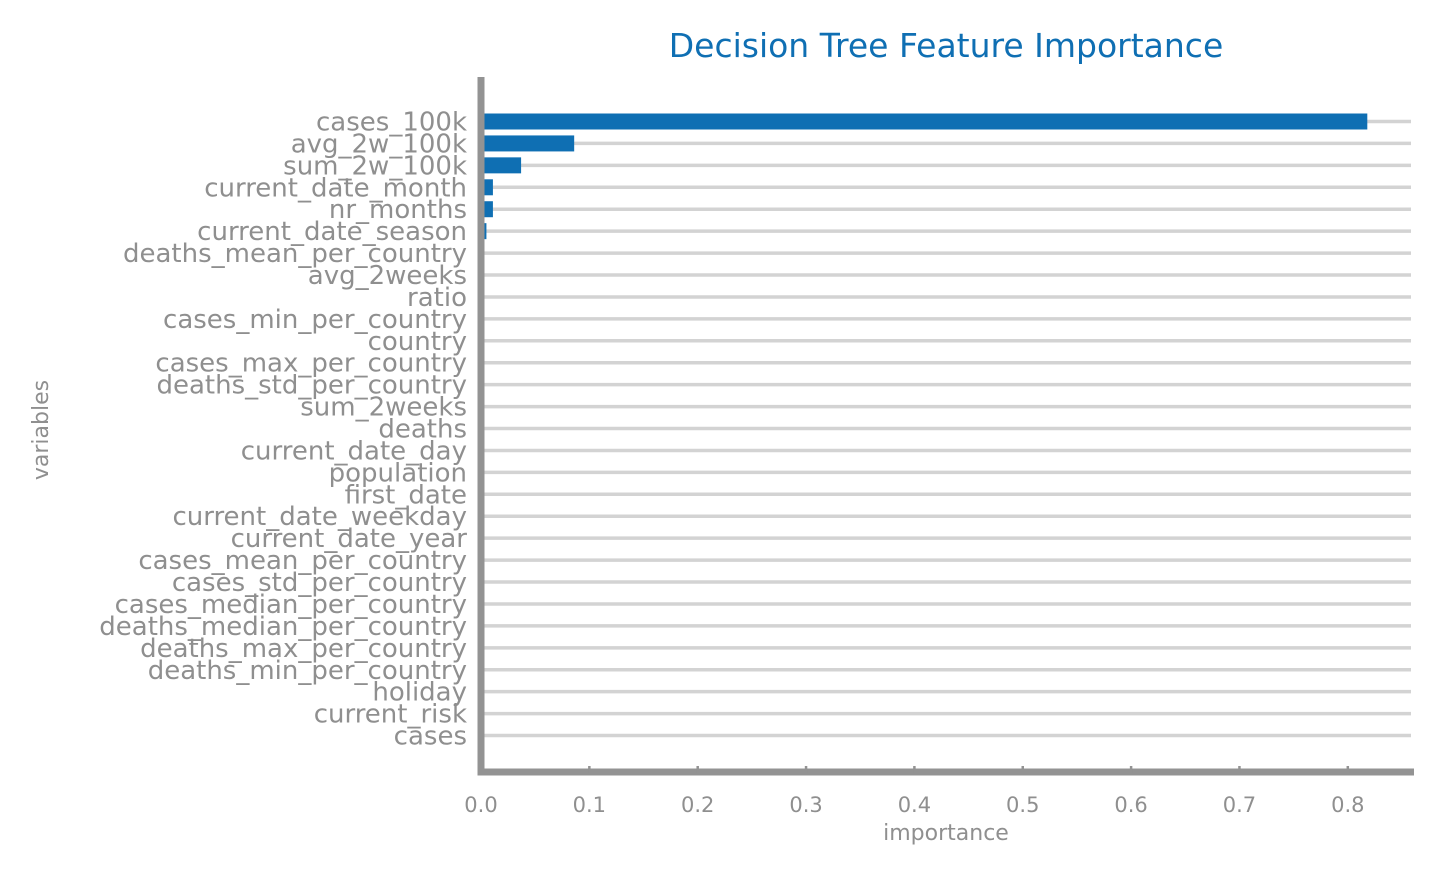 The width and height of the screenshot is (1440, 875). I want to click on x-tick-label: 0.5, so click(1022, 805).